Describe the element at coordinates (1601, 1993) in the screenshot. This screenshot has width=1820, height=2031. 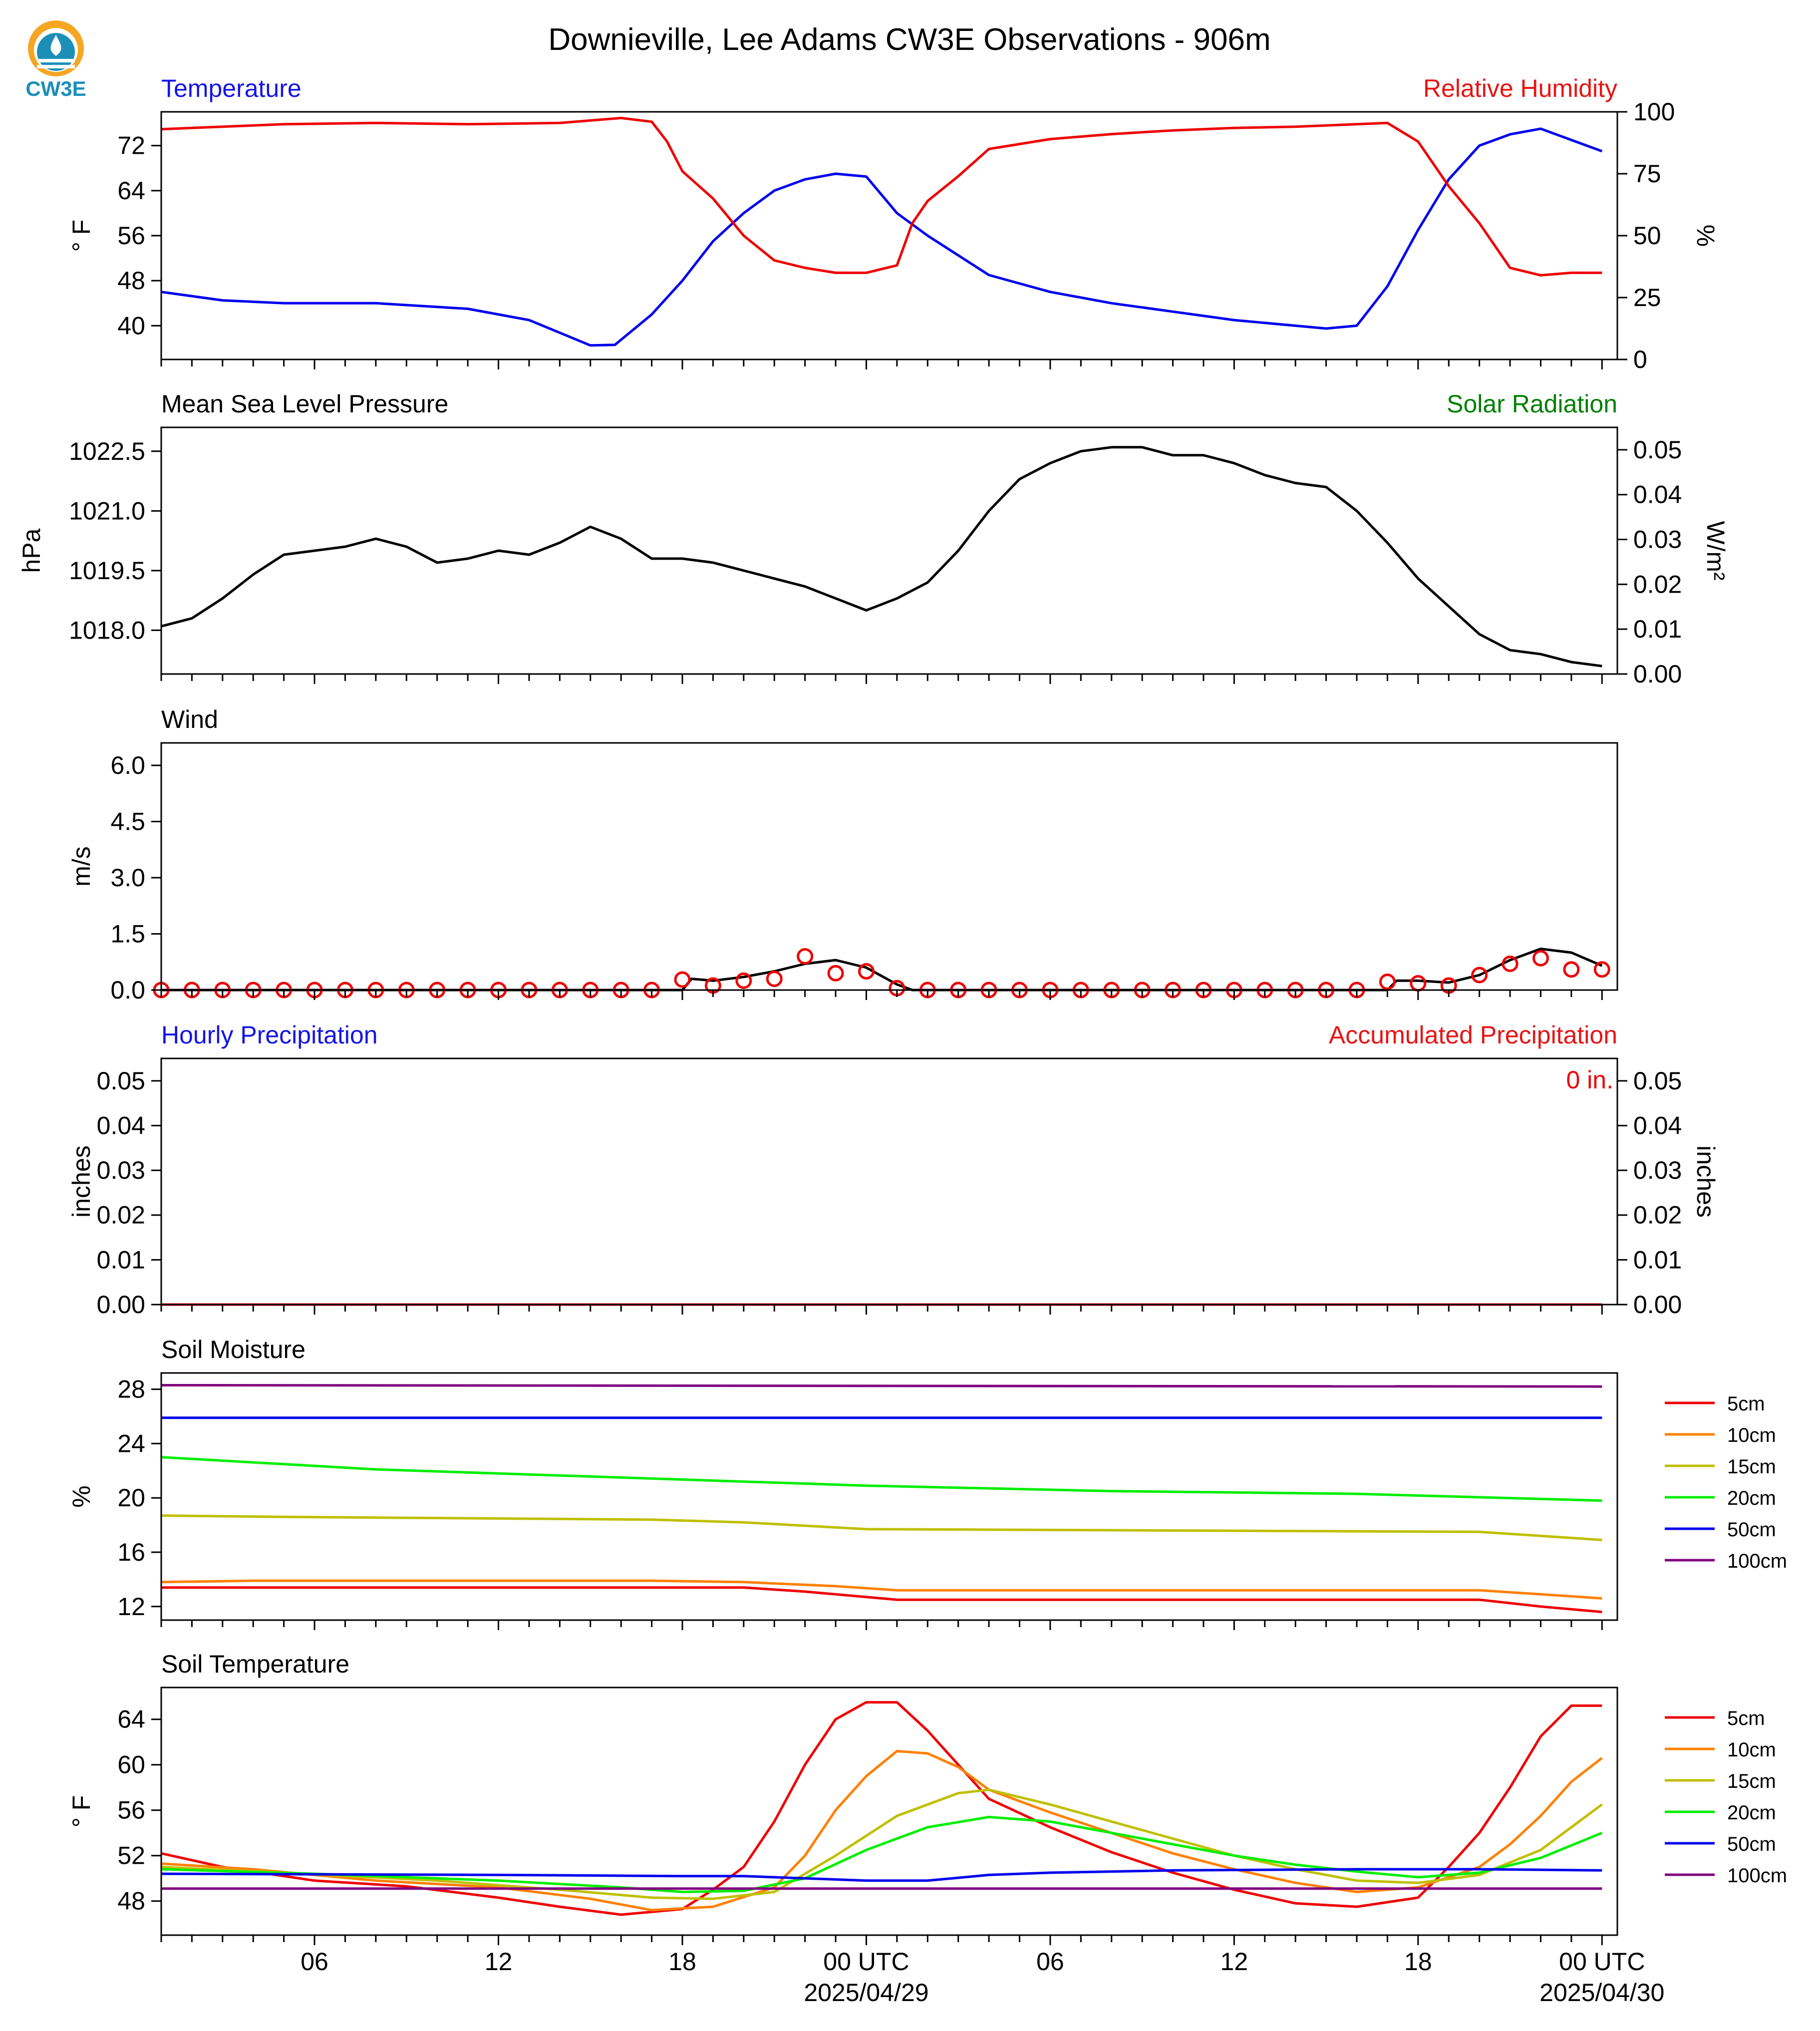
I see `x-date-label: 2025/04/30` at that location.